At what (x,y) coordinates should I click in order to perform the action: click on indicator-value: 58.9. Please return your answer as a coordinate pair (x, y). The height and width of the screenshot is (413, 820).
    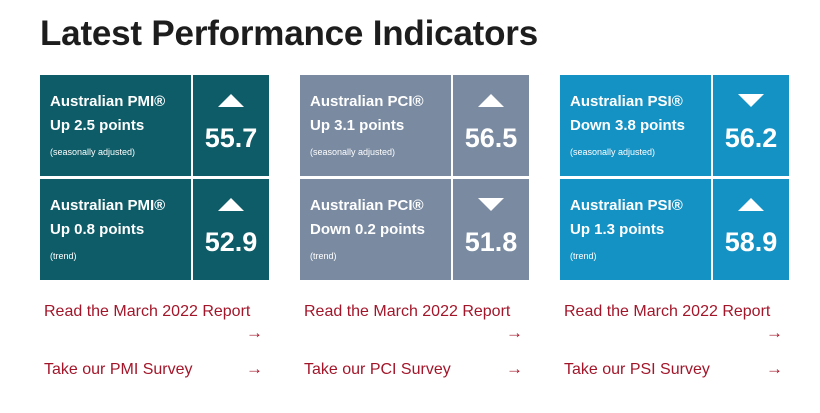
    Looking at the image, I should click on (751, 242).